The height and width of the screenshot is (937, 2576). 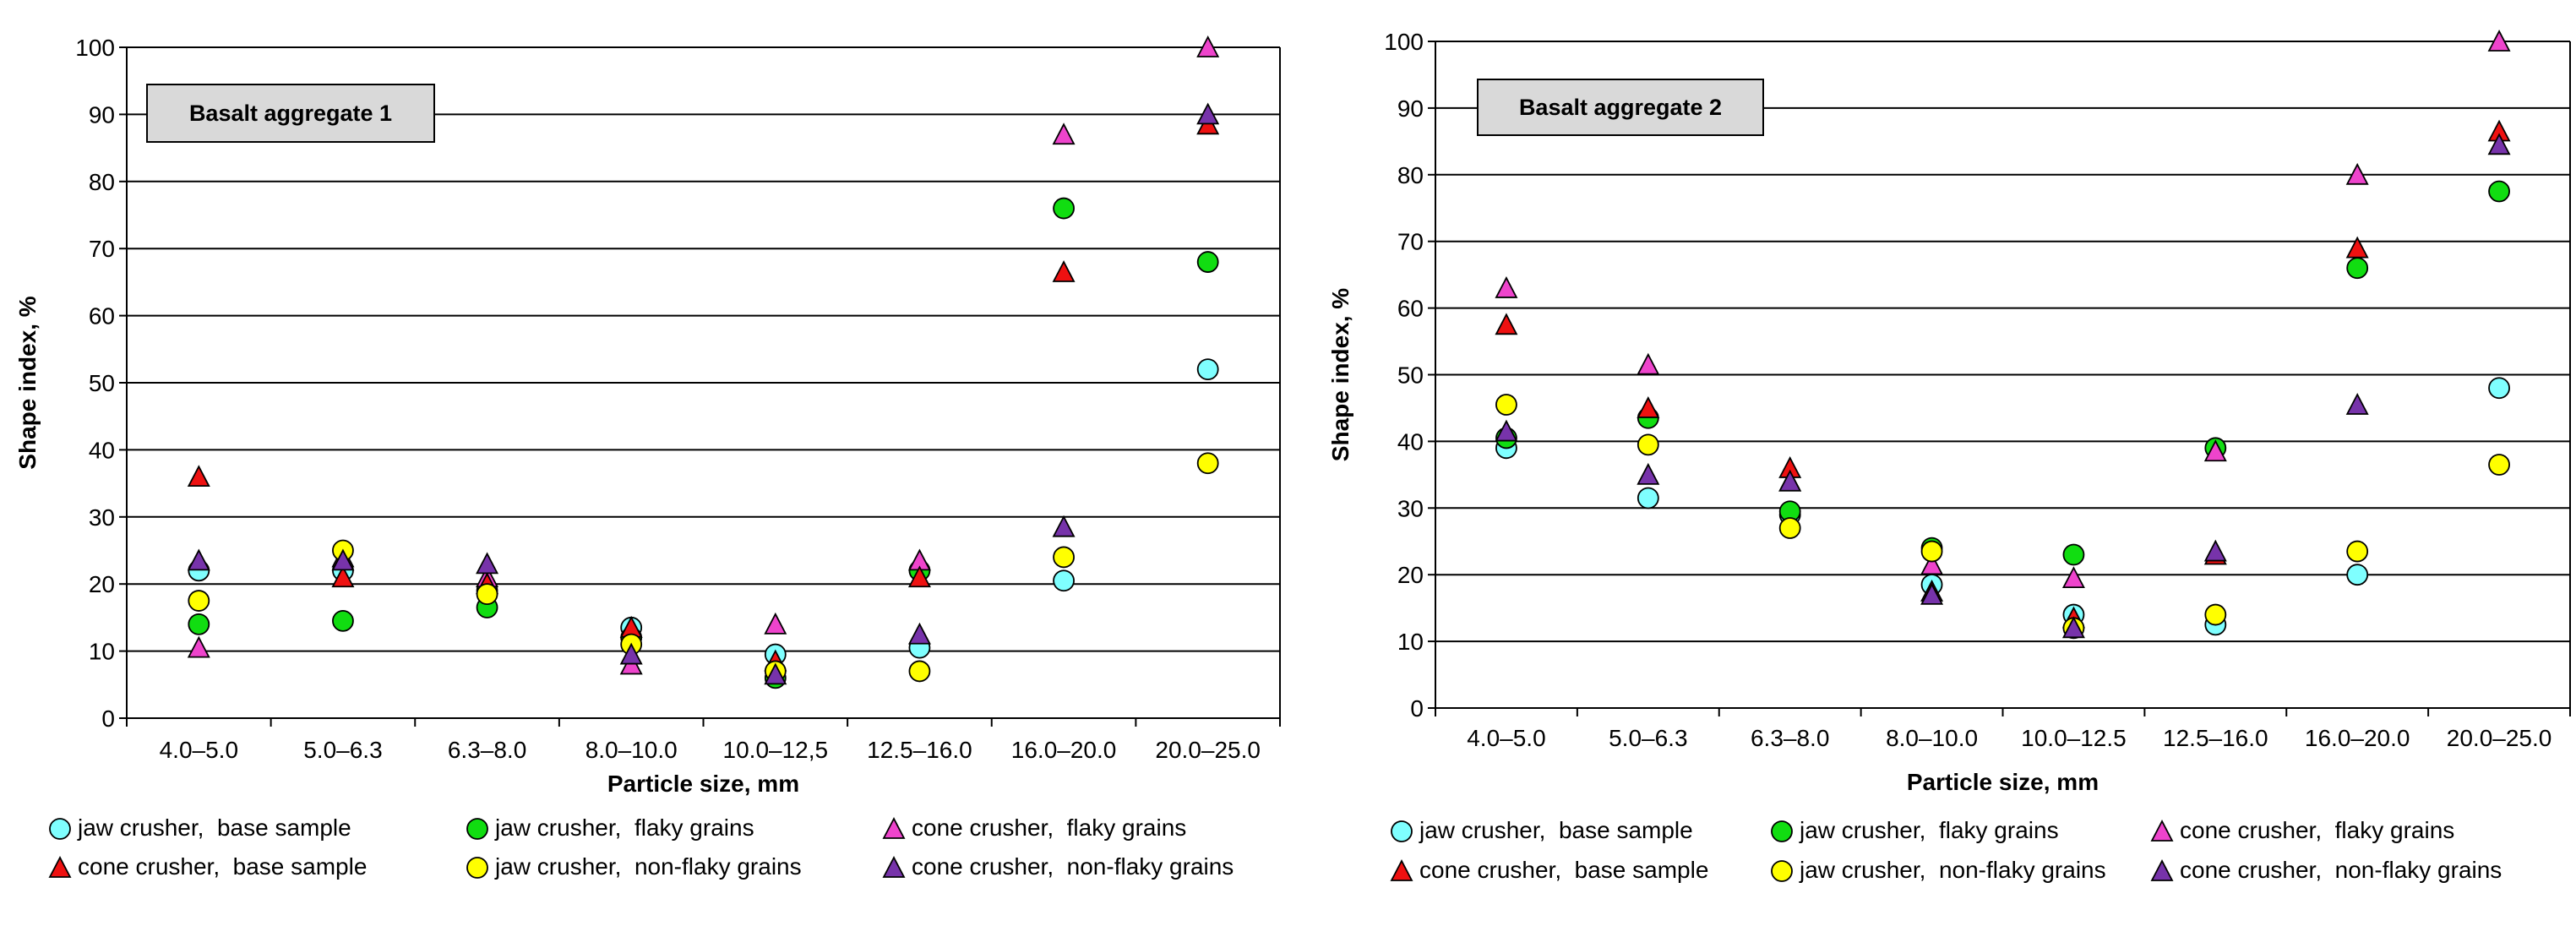 I want to click on legend-item: cone crusher, base sample, so click(x=207, y=867).